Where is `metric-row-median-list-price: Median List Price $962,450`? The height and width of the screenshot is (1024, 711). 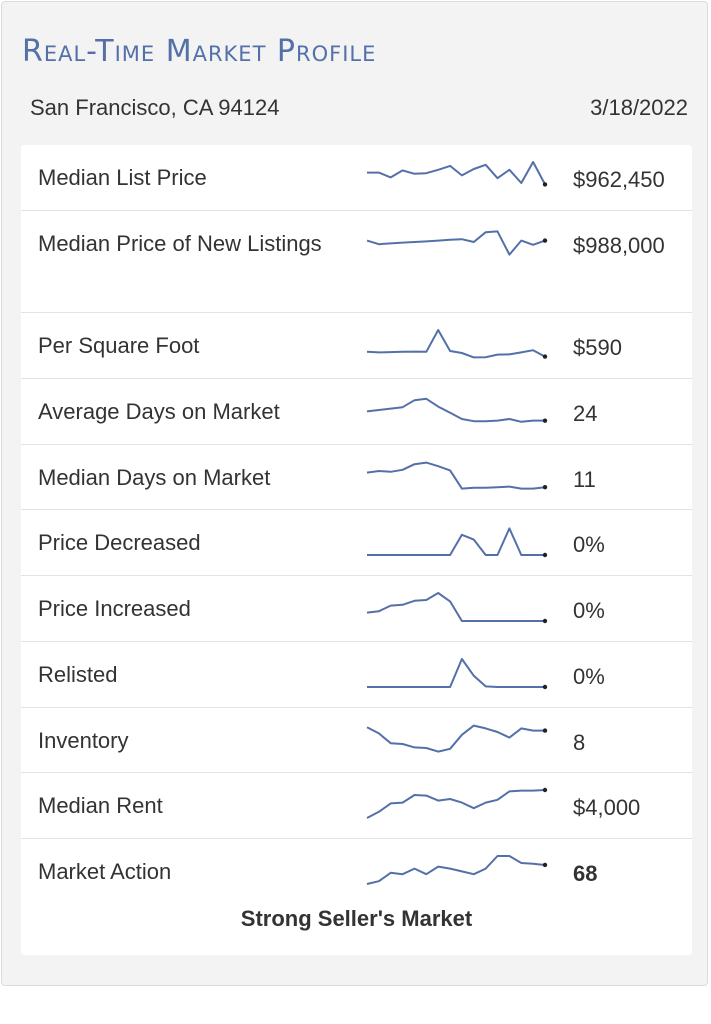 metric-row-median-list-price: Median List Price $962,450 is located at coordinates (356, 178).